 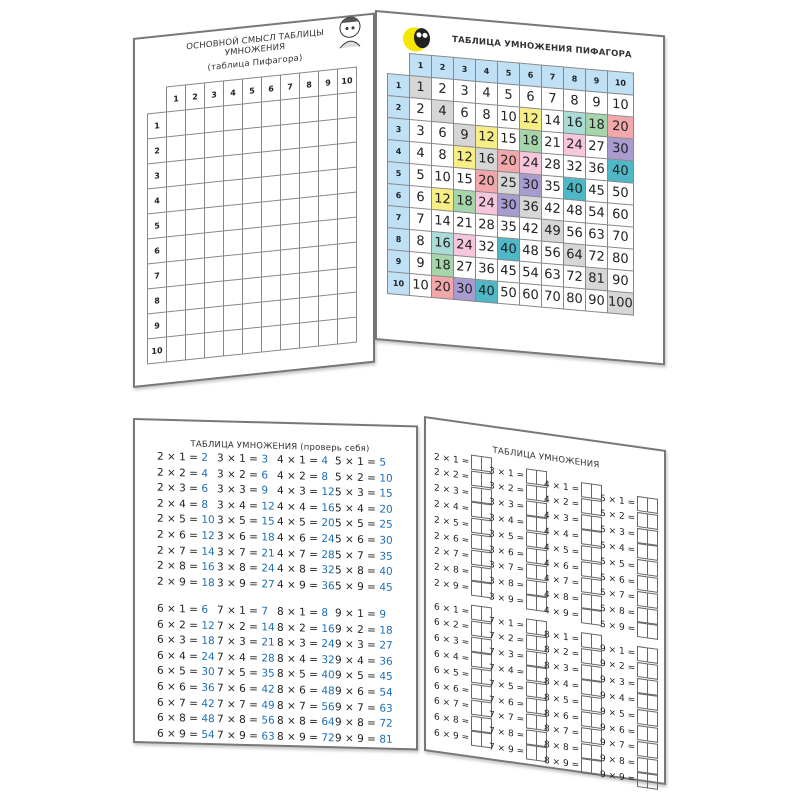 What do you see at coordinates (204, 457) in the screenshot?
I see `fact-answer: 2` at bounding box center [204, 457].